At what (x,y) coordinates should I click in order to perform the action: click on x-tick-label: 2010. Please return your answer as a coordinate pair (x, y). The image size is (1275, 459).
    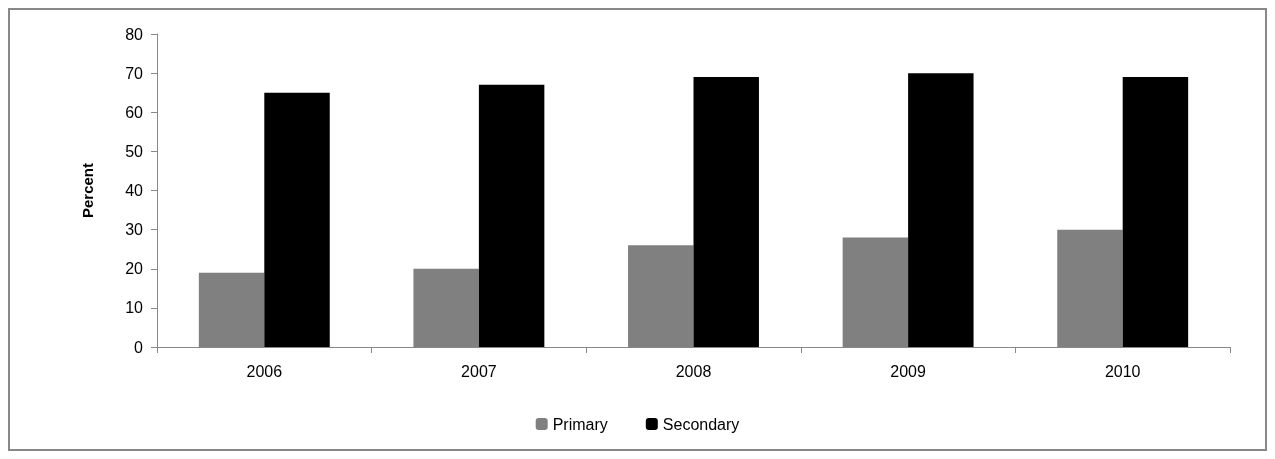
    Looking at the image, I should click on (1122, 371).